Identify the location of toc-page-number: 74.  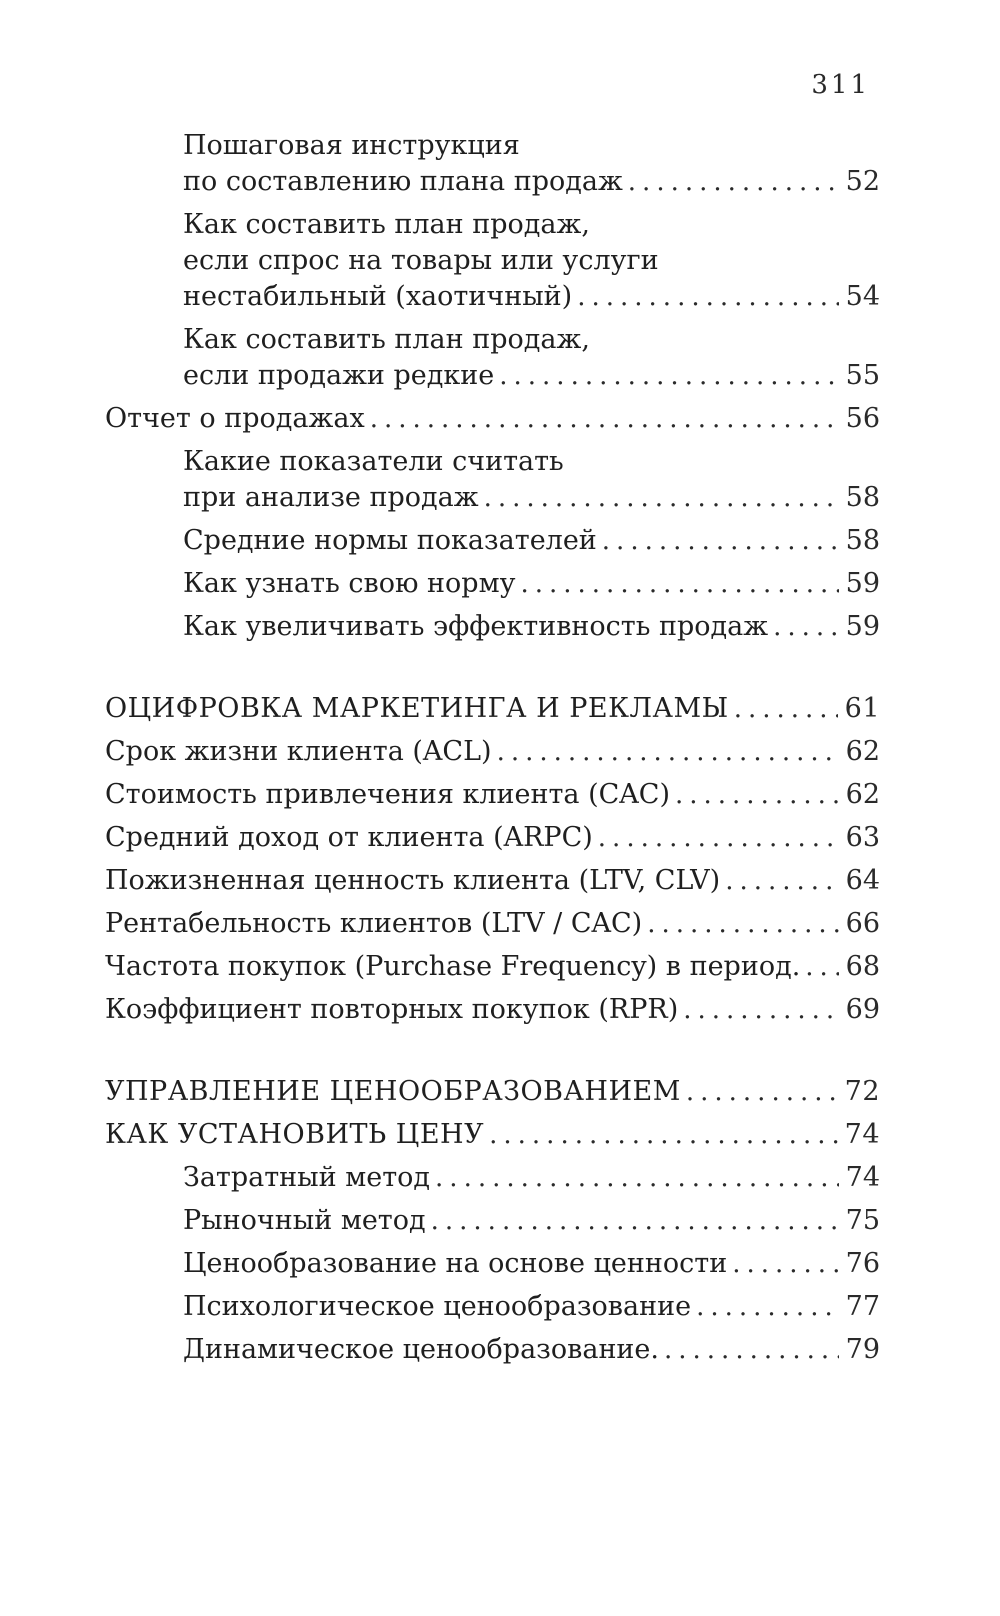
(862, 1134).